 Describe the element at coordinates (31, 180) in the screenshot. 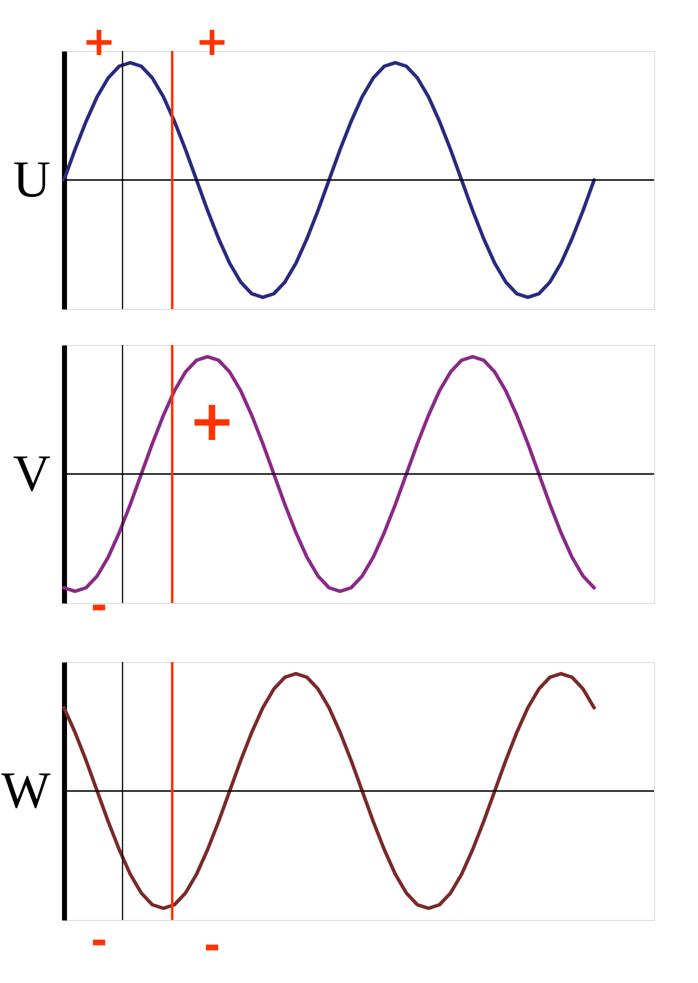

I see `y-axis-title: U` at that location.